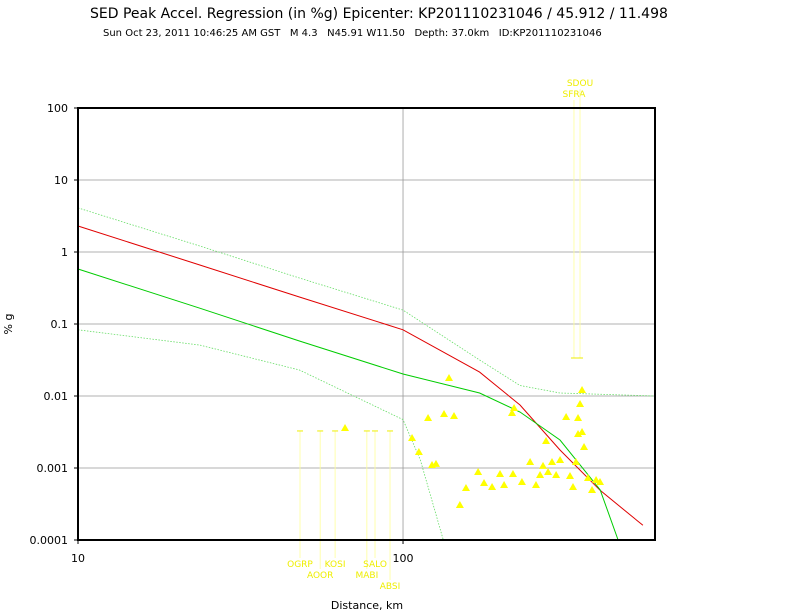  I want to click on x-tick-label: 100, so click(403, 558).